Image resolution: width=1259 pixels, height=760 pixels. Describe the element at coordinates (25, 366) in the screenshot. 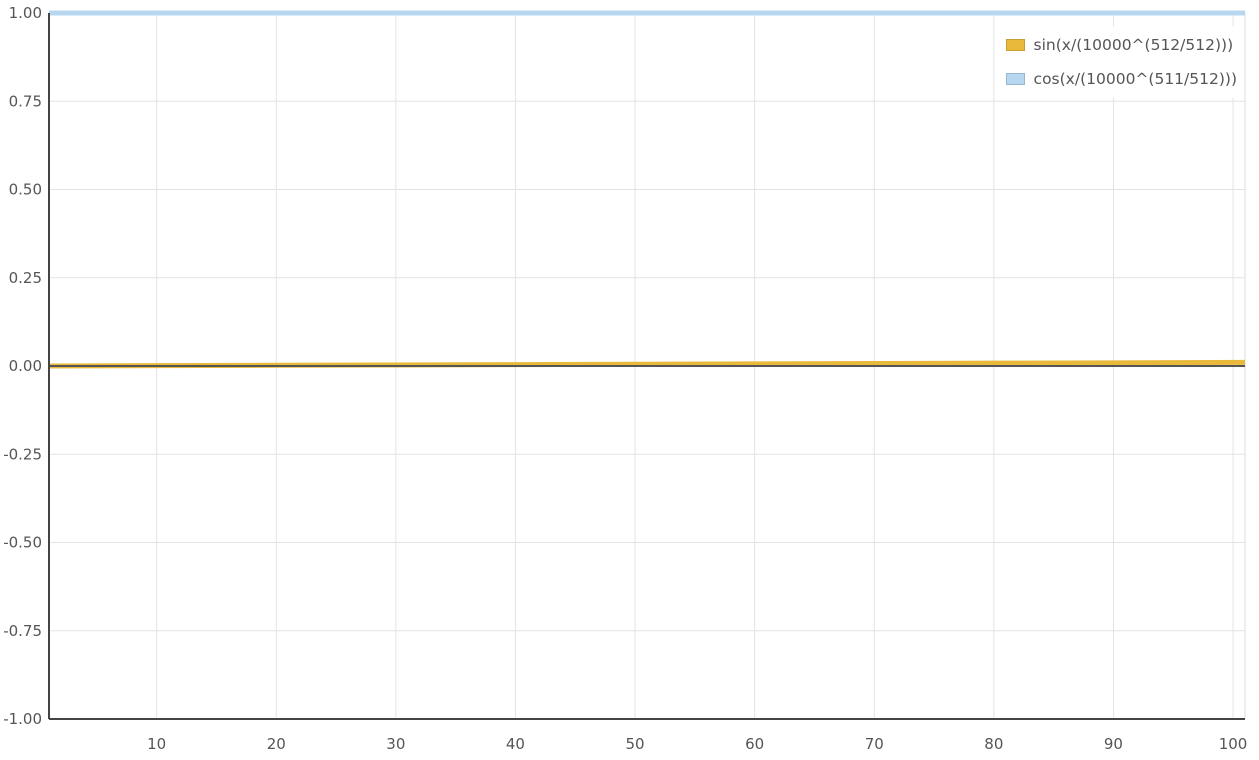

I see `y-tick-label: 0.00` at that location.